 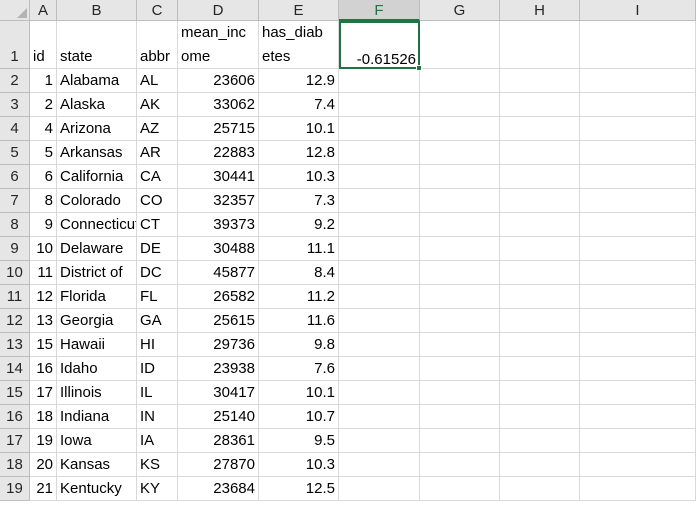 What do you see at coordinates (43, 105) in the screenshot?
I see `cell-id: 2` at bounding box center [43, 105].